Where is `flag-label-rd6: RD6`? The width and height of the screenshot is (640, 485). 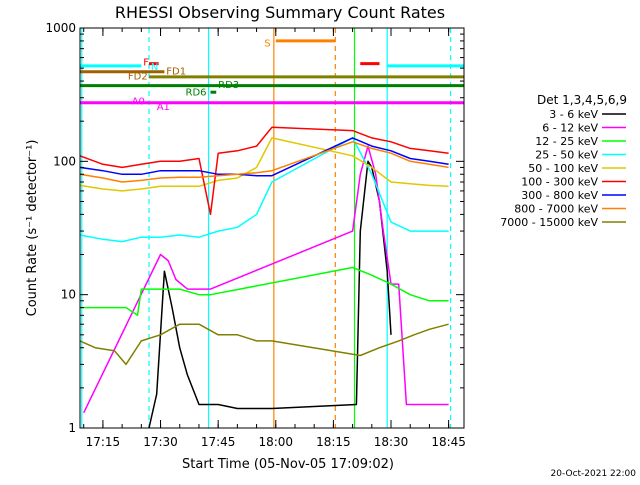 flag-label-rd6: RD6 is located at coordinates (196, 92).